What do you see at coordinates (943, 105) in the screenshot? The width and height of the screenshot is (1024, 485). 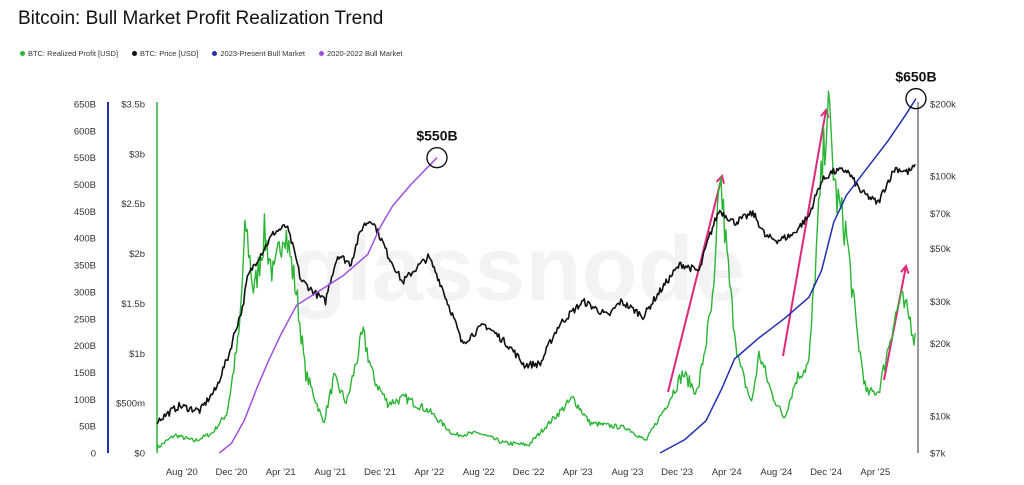 I see `tick-label-price: $200k` at bounding box center [943, 105].